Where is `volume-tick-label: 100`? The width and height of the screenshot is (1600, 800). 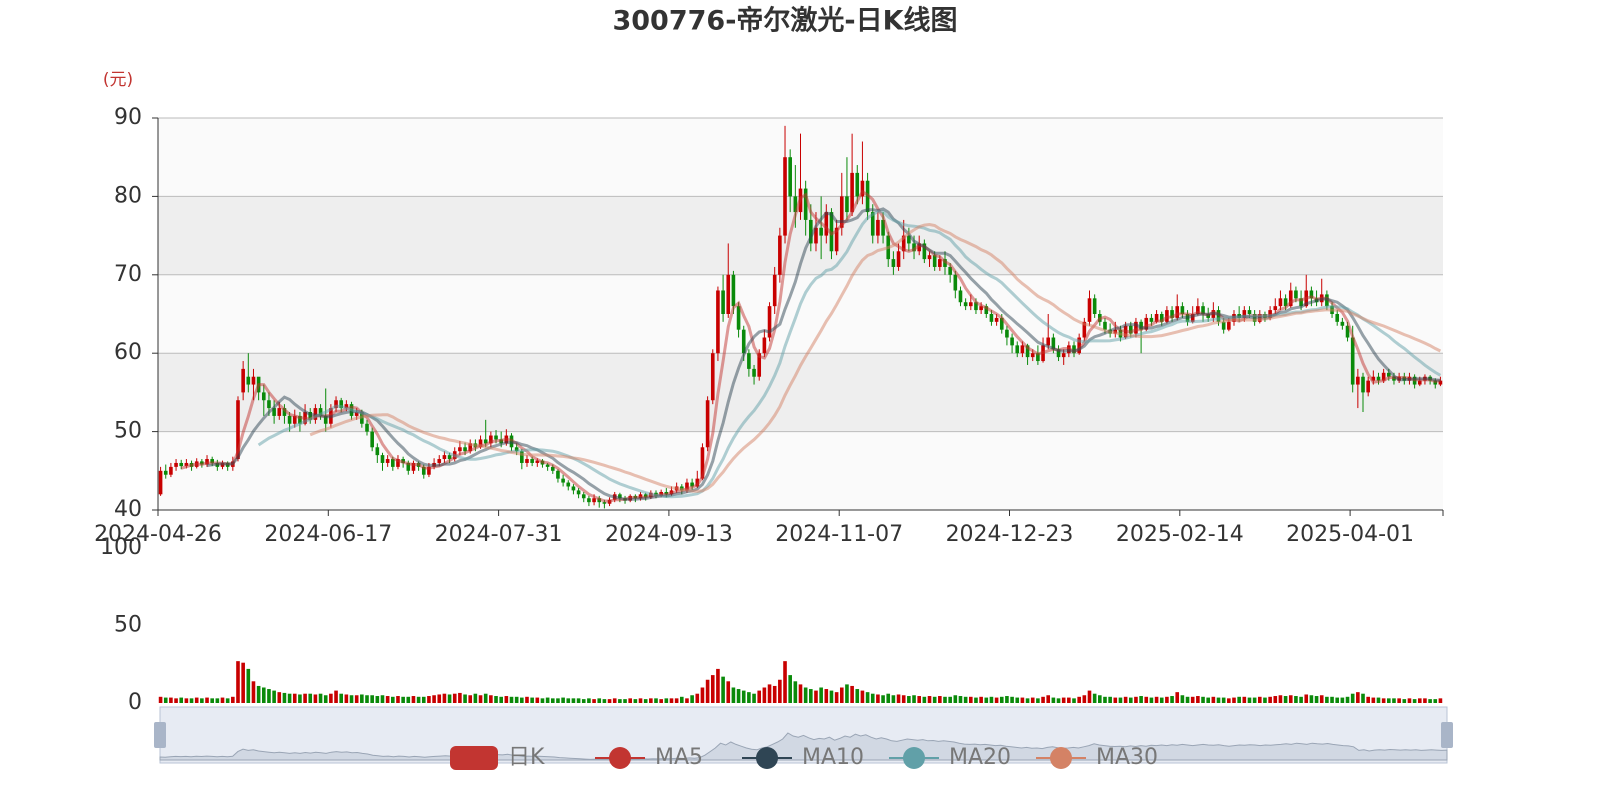 volume-tick-label: 100 is located at coordinates (121, 547).